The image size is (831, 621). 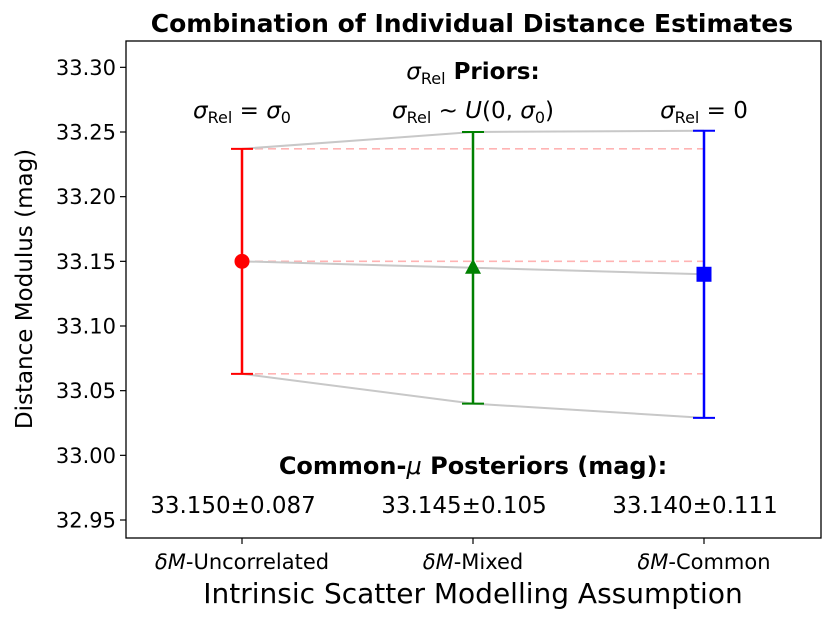 I want to click on y-tick-label: 32.95, so click(x=86, y=521).